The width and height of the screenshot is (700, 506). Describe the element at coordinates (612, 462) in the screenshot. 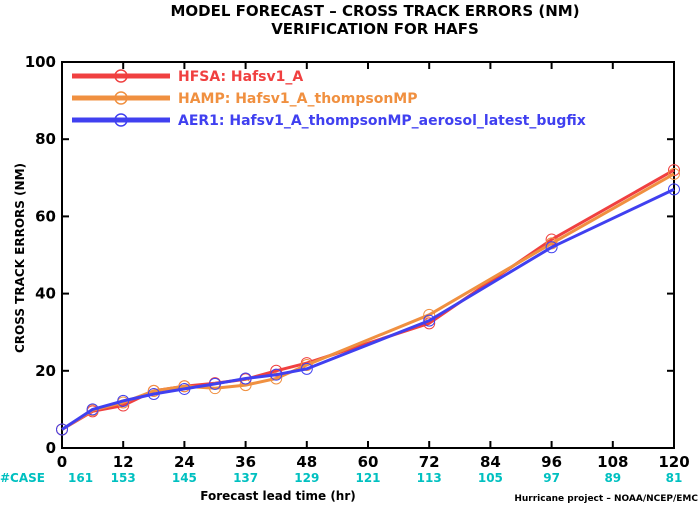

I see `x-tick-label: 108` at that location.